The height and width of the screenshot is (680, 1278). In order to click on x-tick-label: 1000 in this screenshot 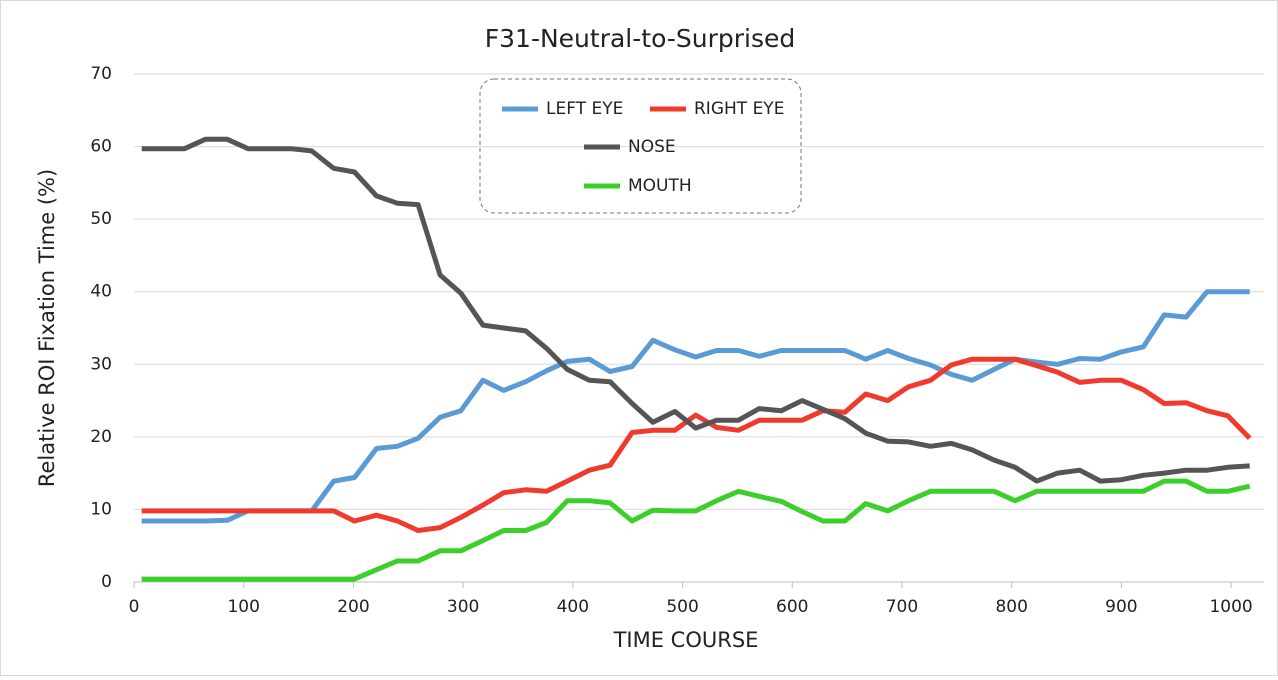, I will do `click(1230, 607)`.